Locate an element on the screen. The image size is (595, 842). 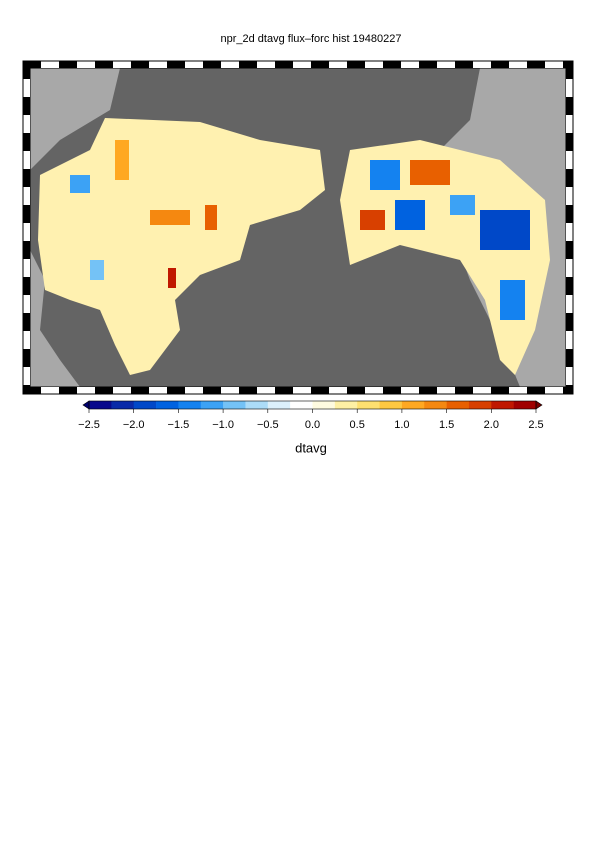
colorbar-label: dtavg is located at coordinates (311, 447).